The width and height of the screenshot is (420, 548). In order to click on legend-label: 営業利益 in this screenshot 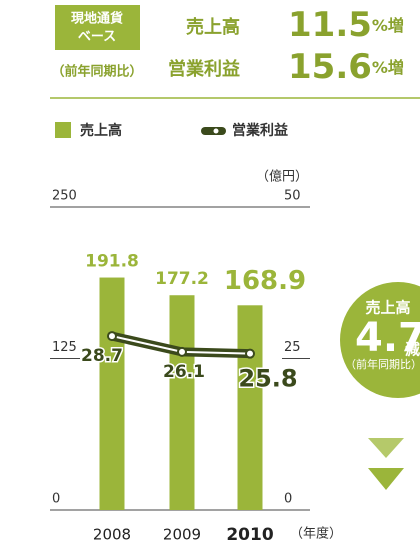, I will do `click(260, 130)`.